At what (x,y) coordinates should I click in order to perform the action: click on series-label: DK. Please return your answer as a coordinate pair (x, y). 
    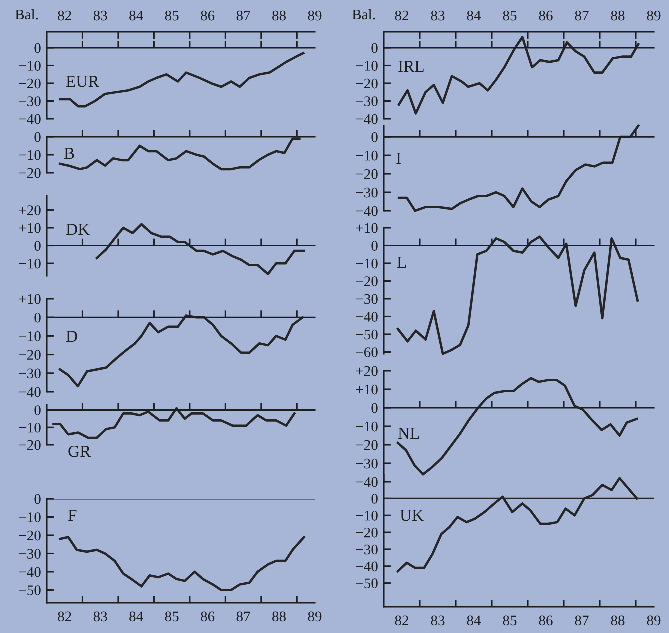
    Looking at the image, I should click on (78, 230).